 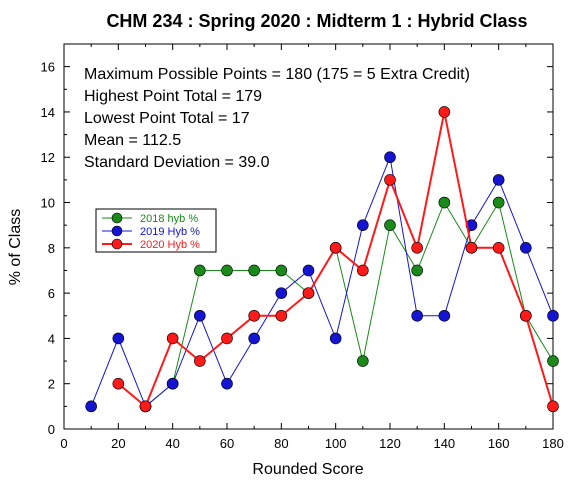 I want to click on y-tick-label: 8, so click(x=51, y=248).